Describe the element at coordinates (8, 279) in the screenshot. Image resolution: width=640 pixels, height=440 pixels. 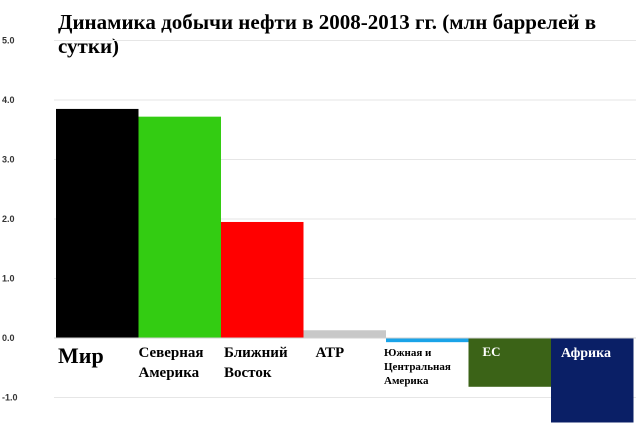
I see `y-tick-label: 1.0` at that location.